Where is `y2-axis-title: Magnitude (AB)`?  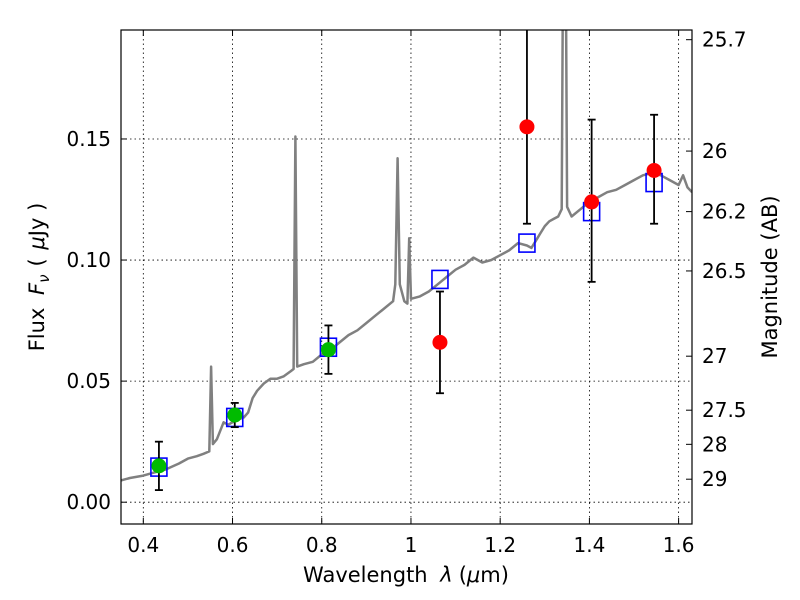 y2-axis-title: Magnitude (AB) is located at coordinates (770, 276).